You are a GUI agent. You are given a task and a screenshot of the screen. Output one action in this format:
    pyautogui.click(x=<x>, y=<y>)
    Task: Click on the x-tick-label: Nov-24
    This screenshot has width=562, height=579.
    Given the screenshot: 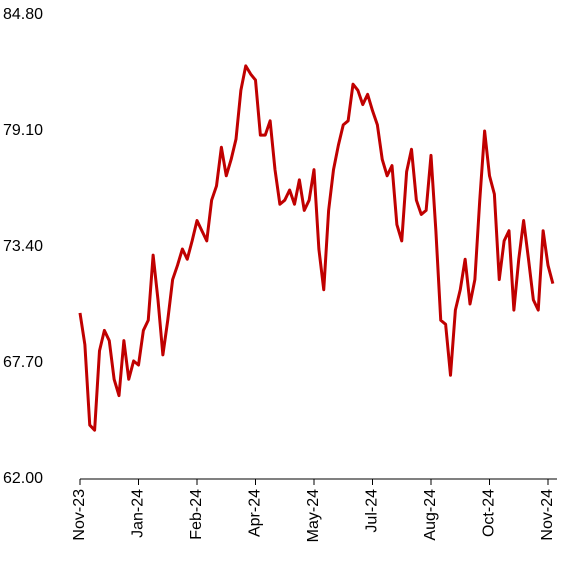 What is the action you would take?
    pyautogui.click(x=547, y=515)
    